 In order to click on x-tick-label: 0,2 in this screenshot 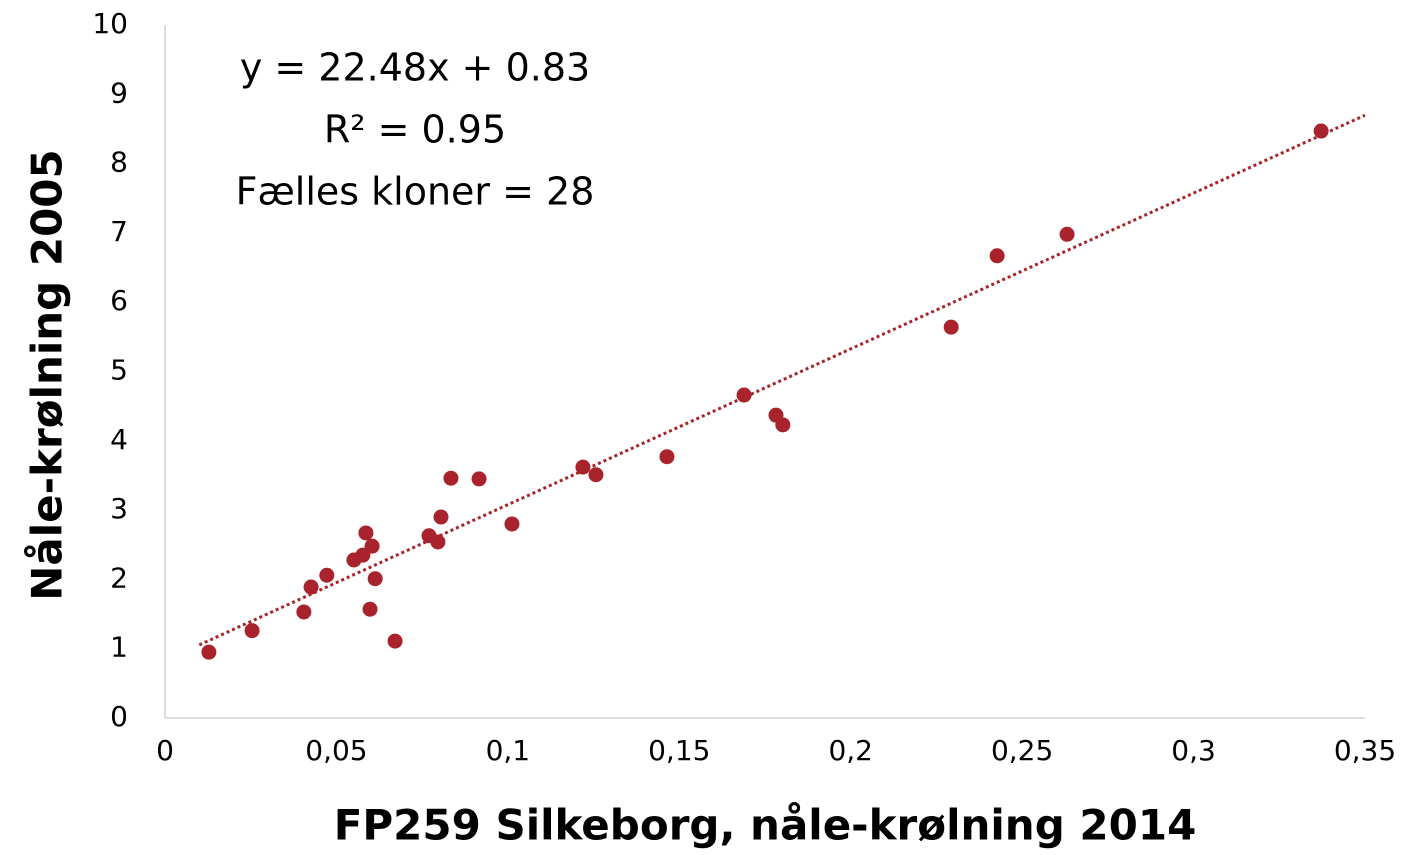, I will do `click(850, 750)`.